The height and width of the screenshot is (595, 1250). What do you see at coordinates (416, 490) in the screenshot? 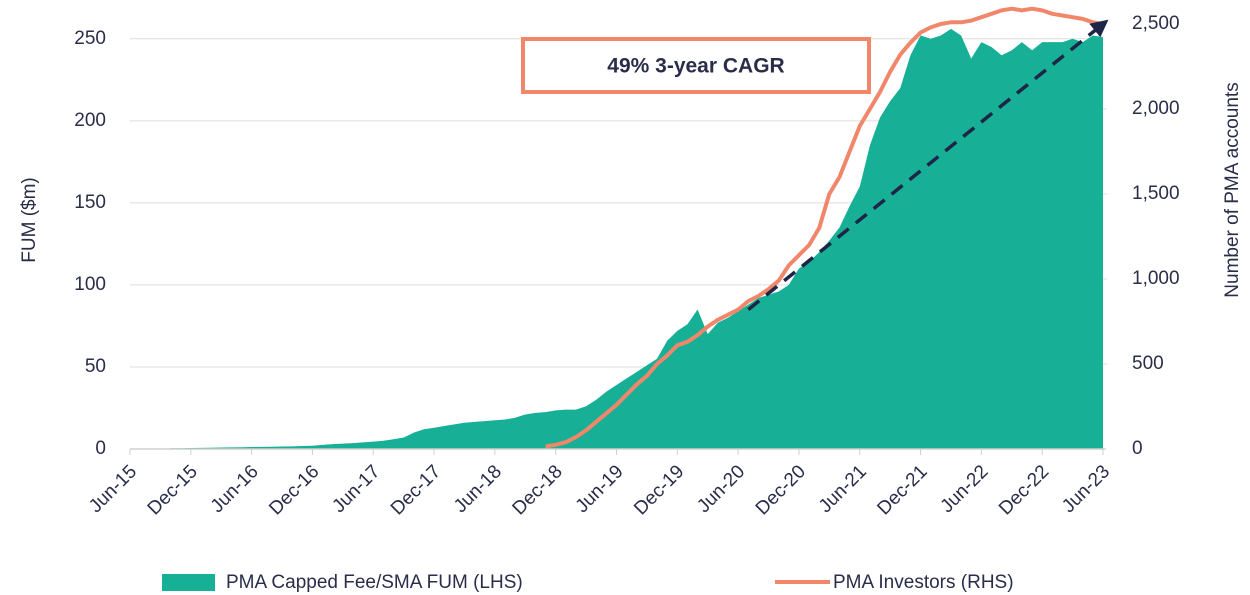
I see `x-tick-label: Dec-17` at bounding box center [416, 490].